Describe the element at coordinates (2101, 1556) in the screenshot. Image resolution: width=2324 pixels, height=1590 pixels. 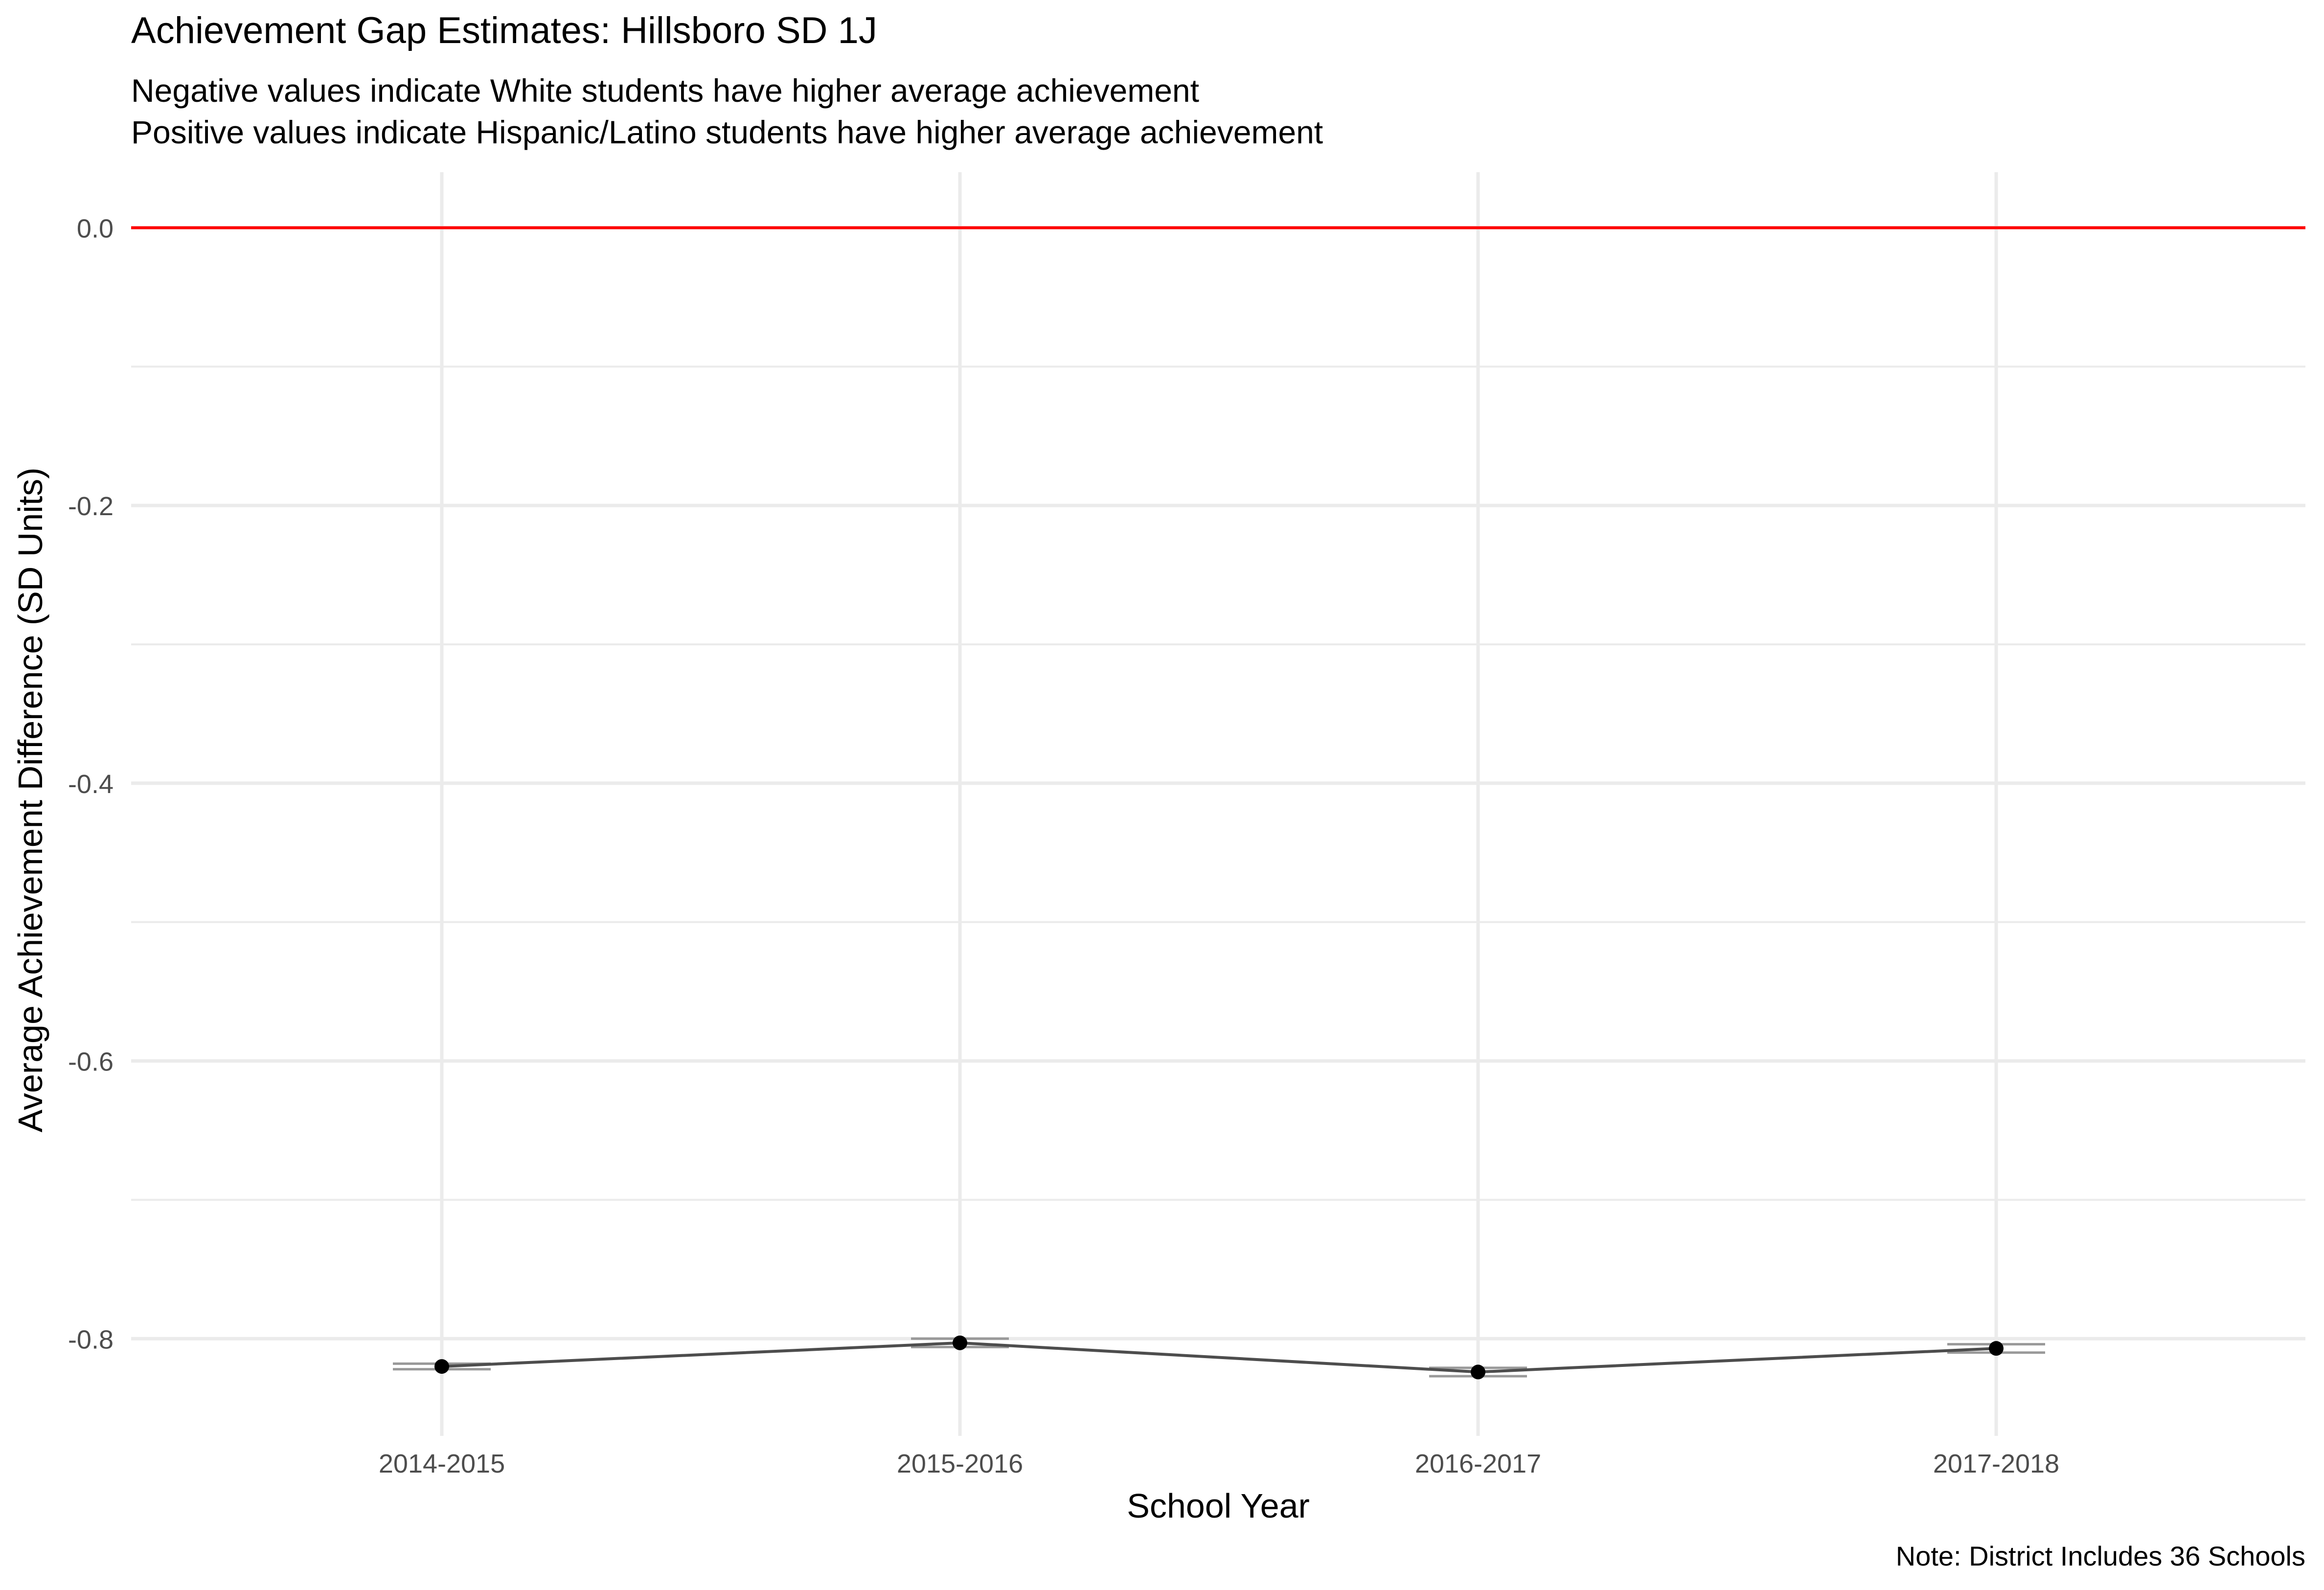
I see `chart-caption: Note: District Includes 36 Schools` at that location.